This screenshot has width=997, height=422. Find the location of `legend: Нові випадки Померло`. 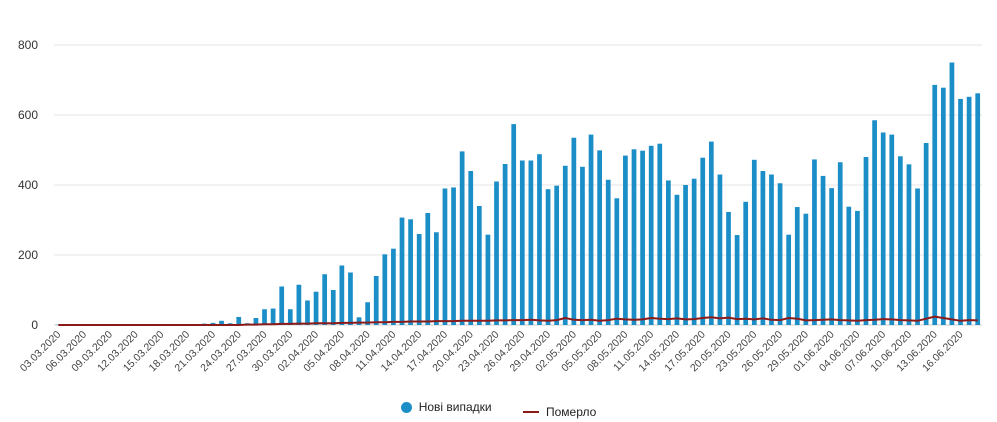

legend: Нові випадки Померло is located at coordinates (498, 409).